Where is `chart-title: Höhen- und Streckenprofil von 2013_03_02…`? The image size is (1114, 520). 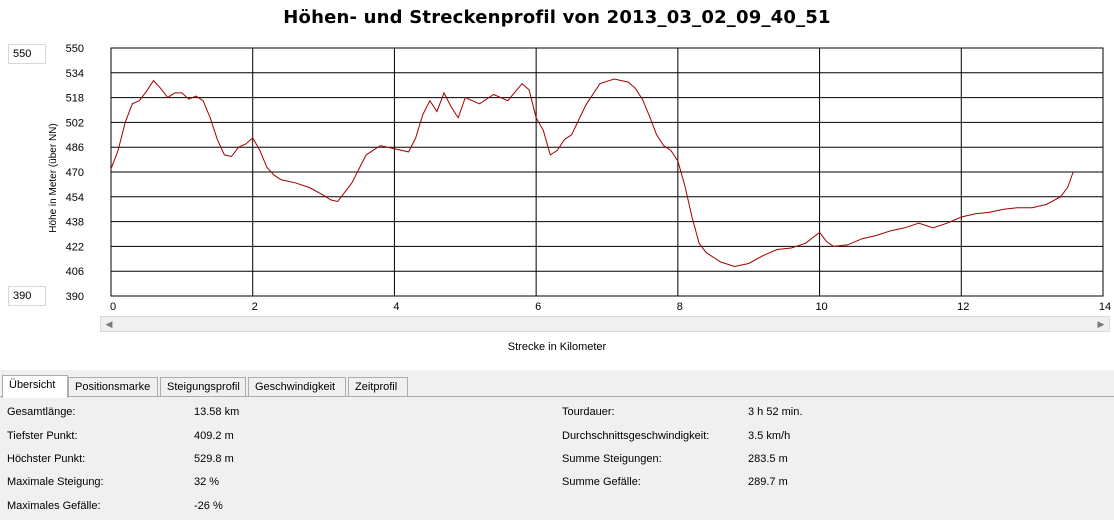
chart-title: Höhen- und Streckenprofil von 2013_03_02… is located at coordinates (557, 17).